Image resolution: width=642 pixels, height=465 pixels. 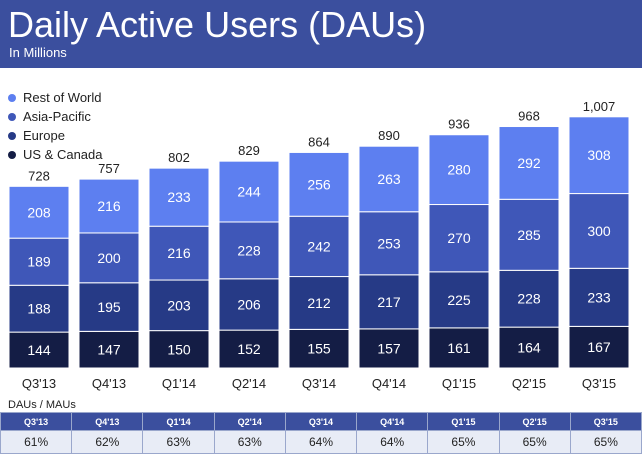 I want to click on table-header-cell: Q2'14, so click(x=249, y=421).